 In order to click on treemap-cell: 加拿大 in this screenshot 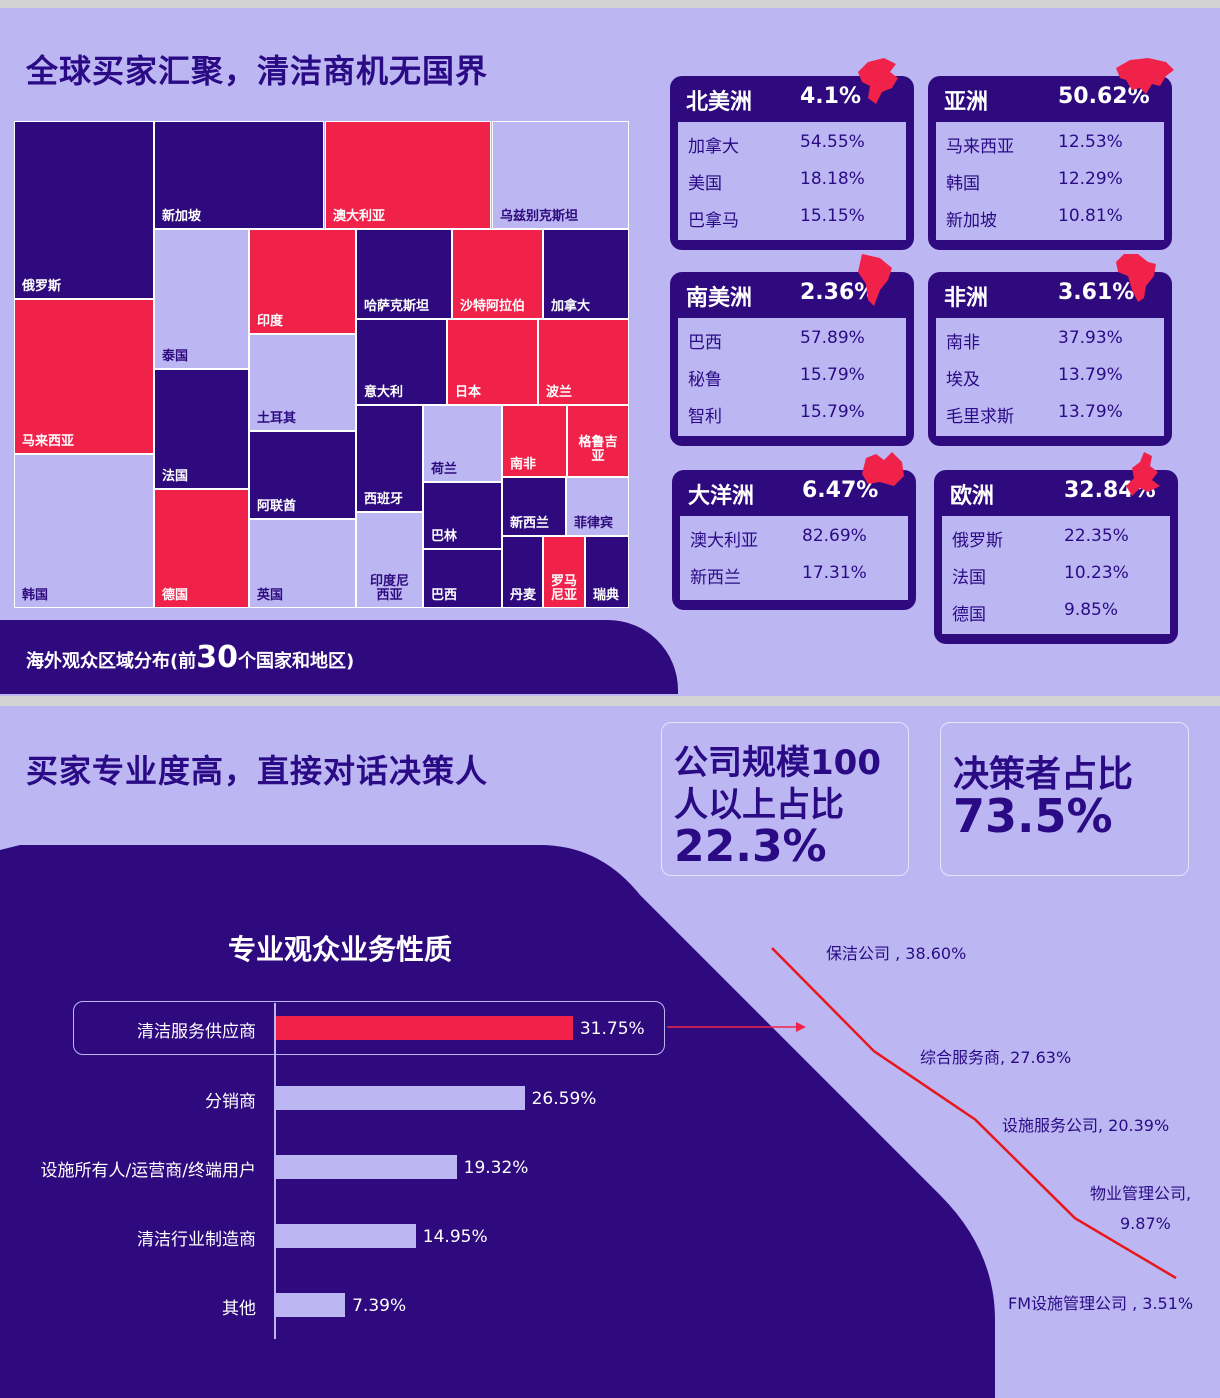, I will do `click(586, 274)`.